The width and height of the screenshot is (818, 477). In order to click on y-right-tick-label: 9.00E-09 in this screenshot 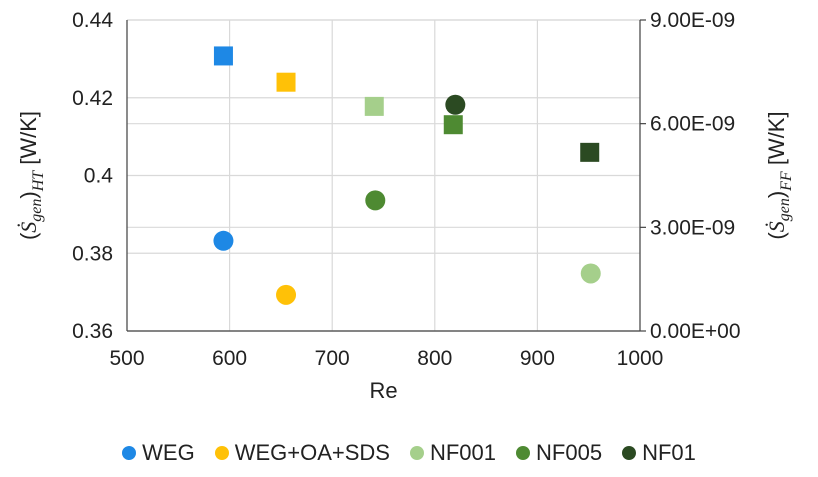, I will do `click(692, 20)`.